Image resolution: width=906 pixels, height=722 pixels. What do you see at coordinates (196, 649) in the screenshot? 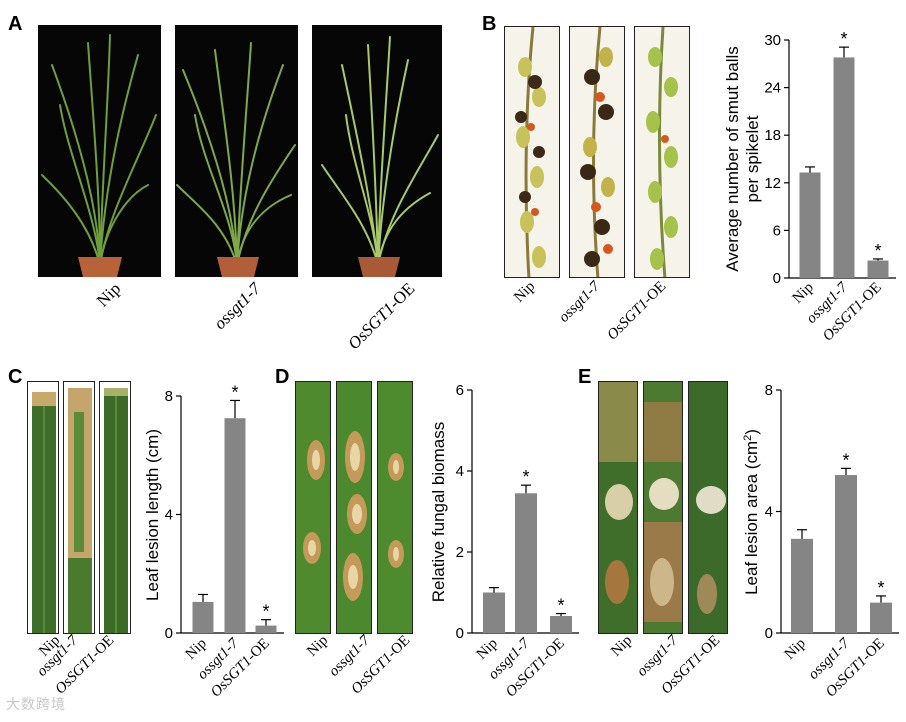
I see `chart-c-category-label-0: Nip` at bounding box center [196, 649].